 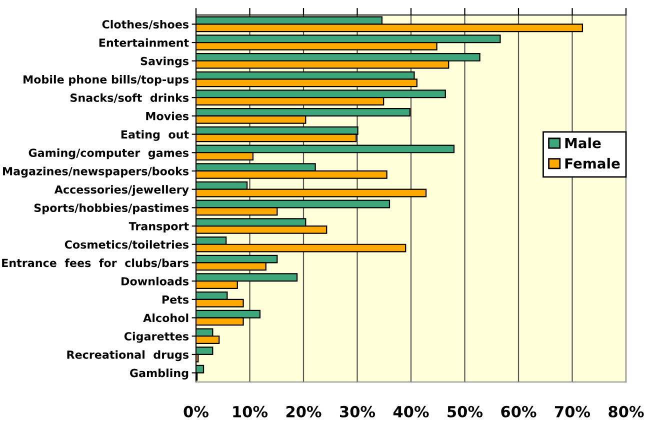 What do you see at coordinates (250, 412) in the screenshot?
I see `x-tick-label: 10%` at bounding box center [250, 412].